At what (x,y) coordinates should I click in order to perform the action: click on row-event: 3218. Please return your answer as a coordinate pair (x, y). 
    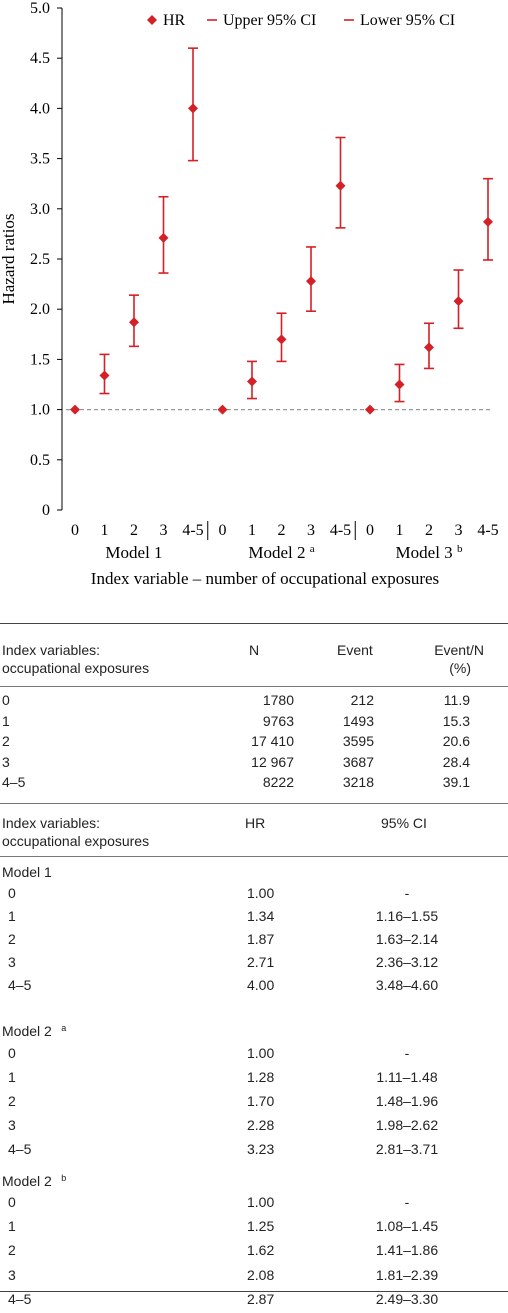
    Looking at the image, I should click on (358, 782).